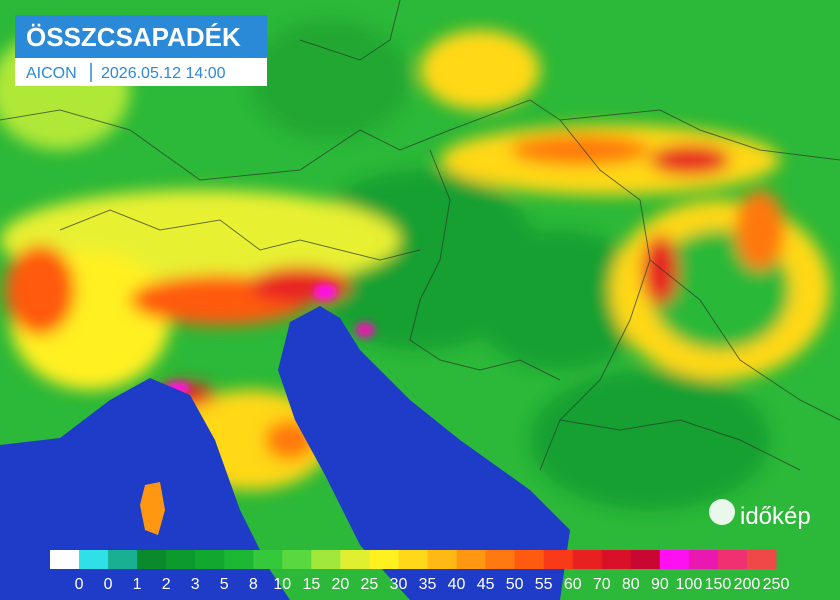  What do you see at coordinates (776, 584) in the screenshot?
I see `legend-label: 250` at bounding box center [776, 584].